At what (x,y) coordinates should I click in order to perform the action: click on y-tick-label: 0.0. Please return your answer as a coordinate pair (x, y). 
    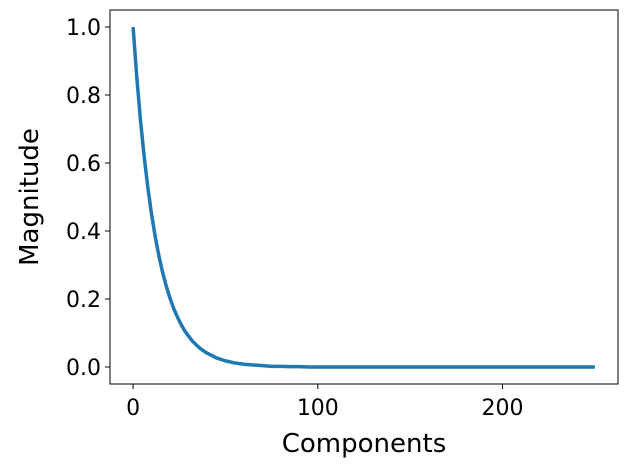
    Looking at the image, I should click on (83, 368).